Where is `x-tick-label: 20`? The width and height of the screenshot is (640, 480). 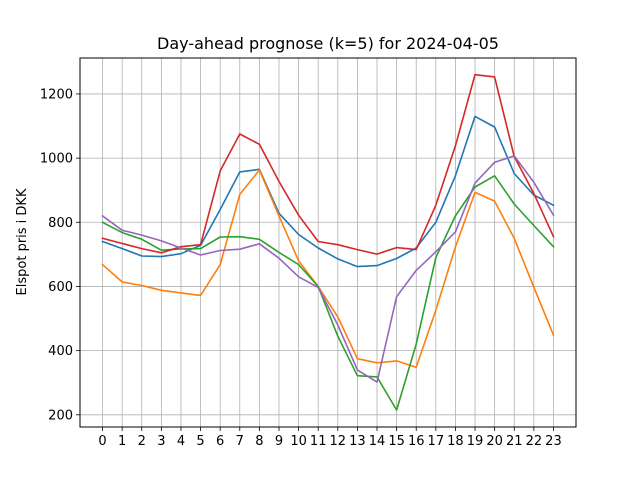 x-tick-label: 20 is located at coordinates (494, 441).